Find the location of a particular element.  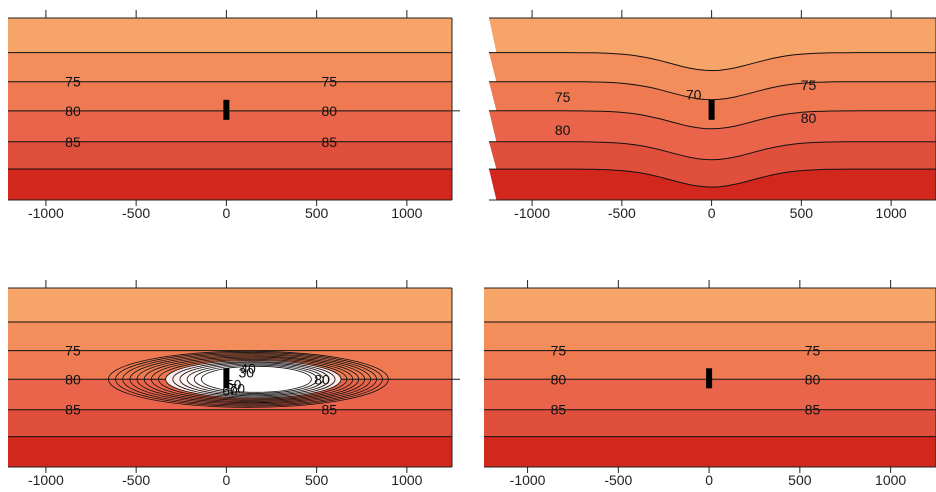

contour-label: 30 is located at coordinates (246, 372).